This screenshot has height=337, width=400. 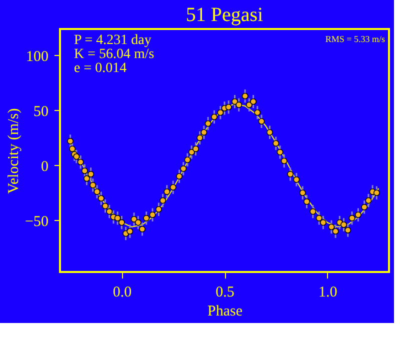 I want to click on y-tick-label: 50, so click(x=41, y=112).